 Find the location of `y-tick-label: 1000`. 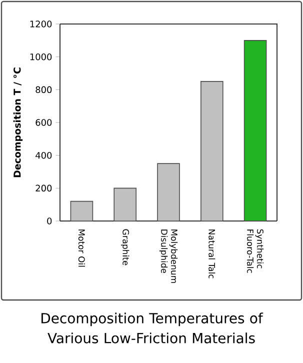

y-tick-label: 1000 is located at coordinates (41, 56).